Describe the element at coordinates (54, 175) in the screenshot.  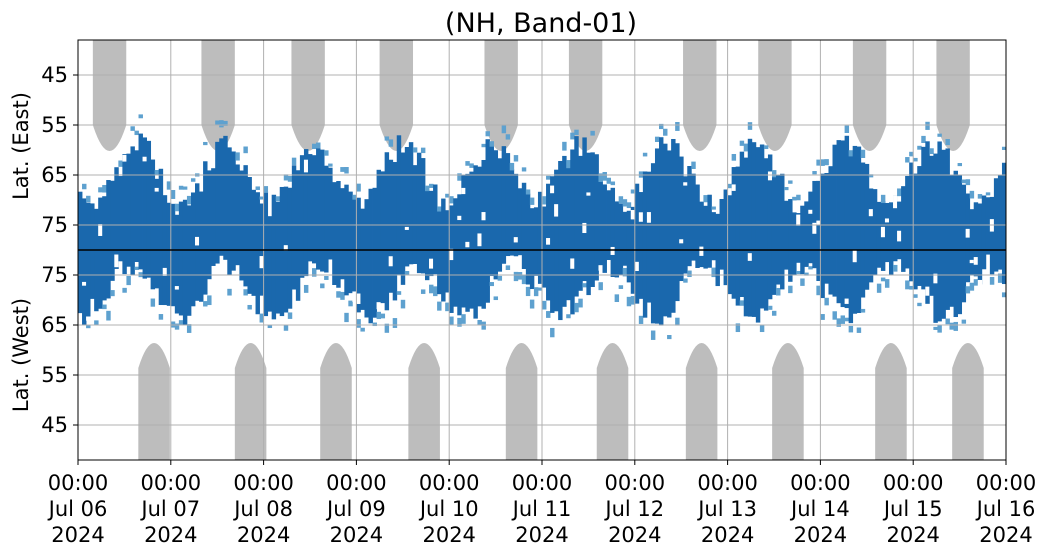
I see `y-tick-label: 65` at that location.